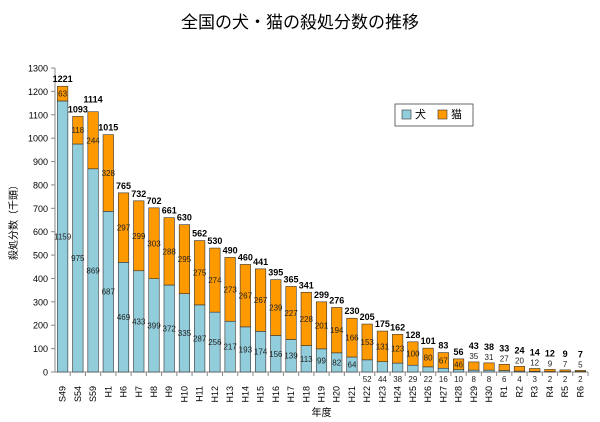 This screenshot has width=600, height=422. What do you see at coordinates (367, 379) in the screenshot?
I see `data-label-dog: 52` at bounding box center [367, 379].